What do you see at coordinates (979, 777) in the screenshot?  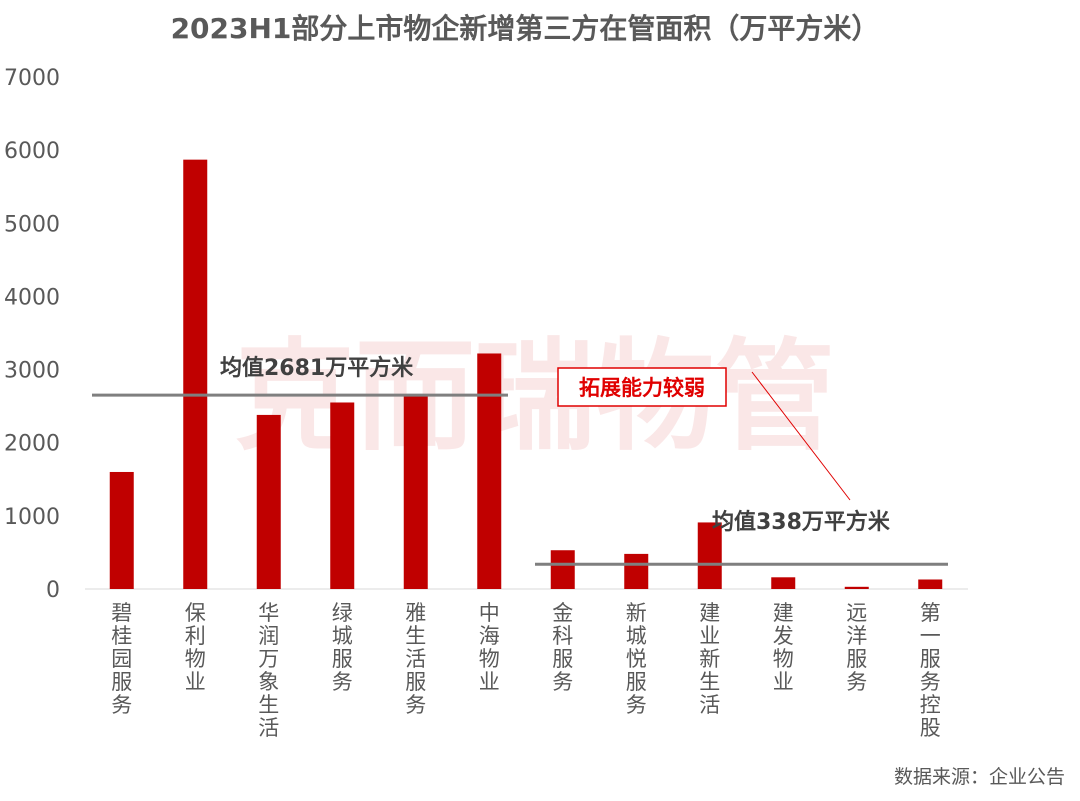 I see `source-note: 数据来源：企业公告` at bounding box center [979, 777].